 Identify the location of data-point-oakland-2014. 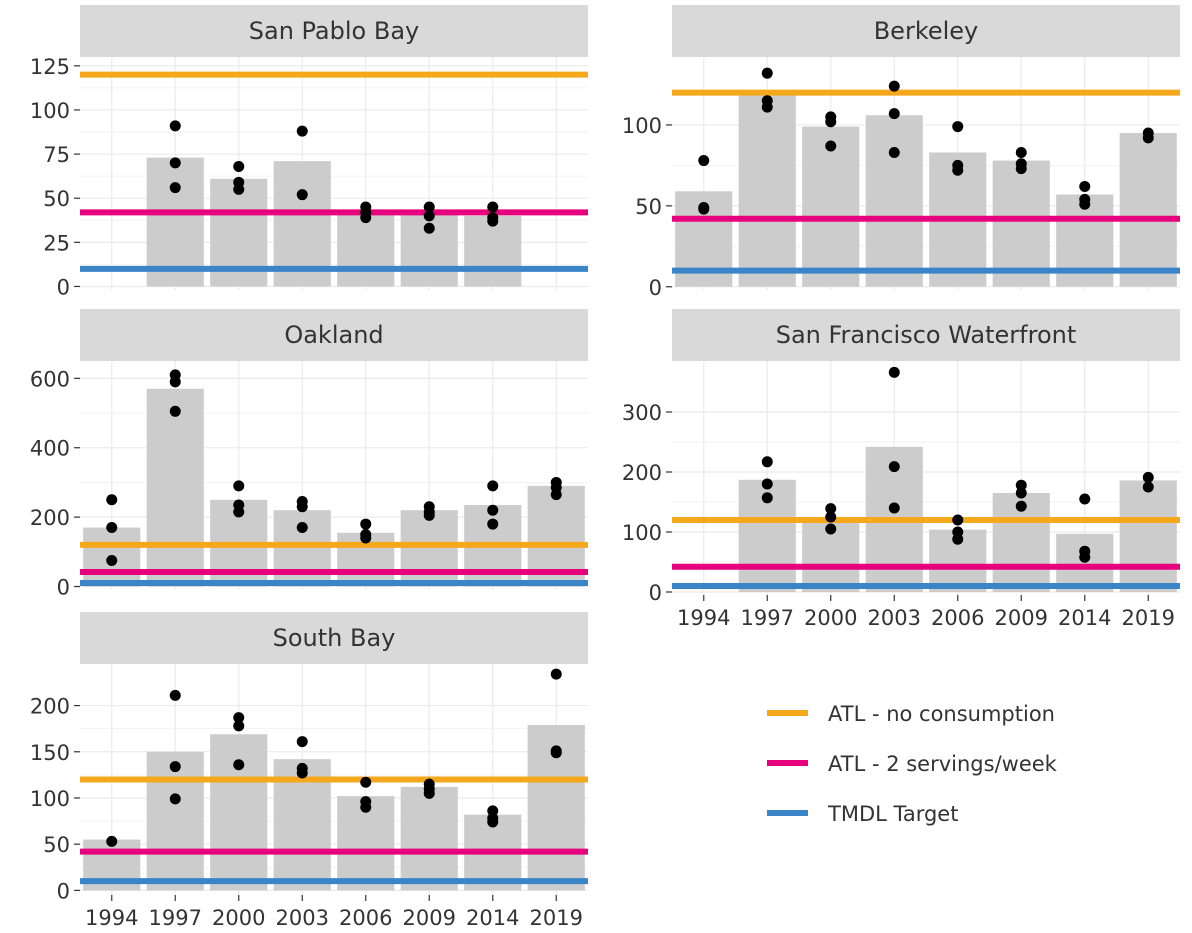
(493, 486).